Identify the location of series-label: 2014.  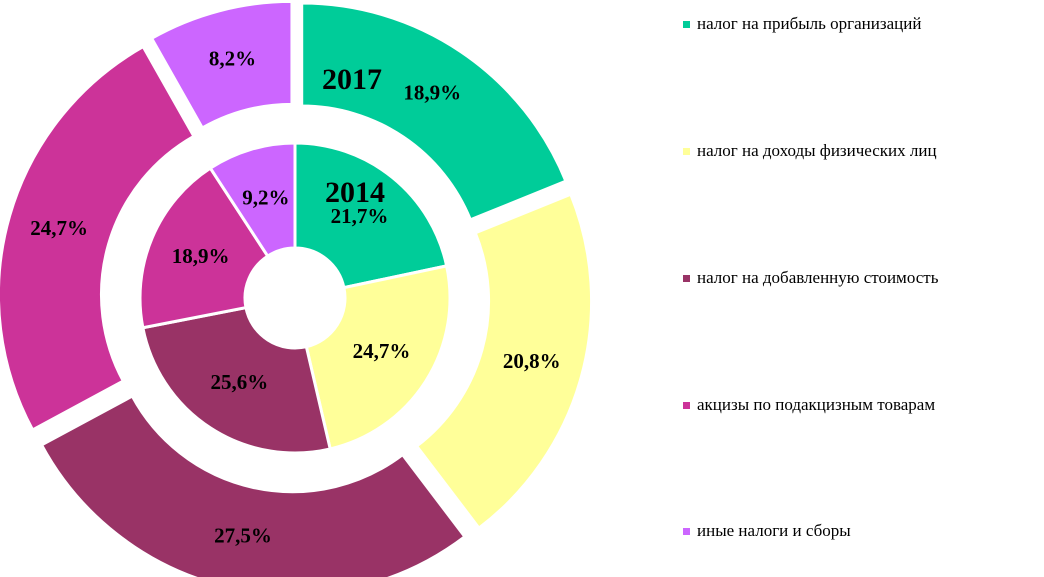
(355, 192).